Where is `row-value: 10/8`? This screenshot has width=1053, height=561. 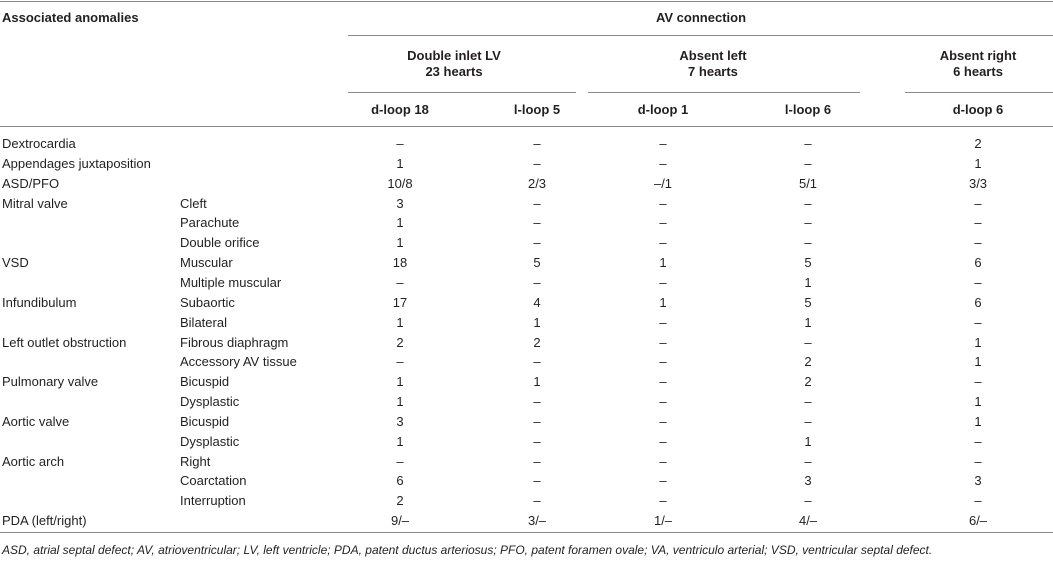 row-value: 10/8 is located at coordinates (400, 183).